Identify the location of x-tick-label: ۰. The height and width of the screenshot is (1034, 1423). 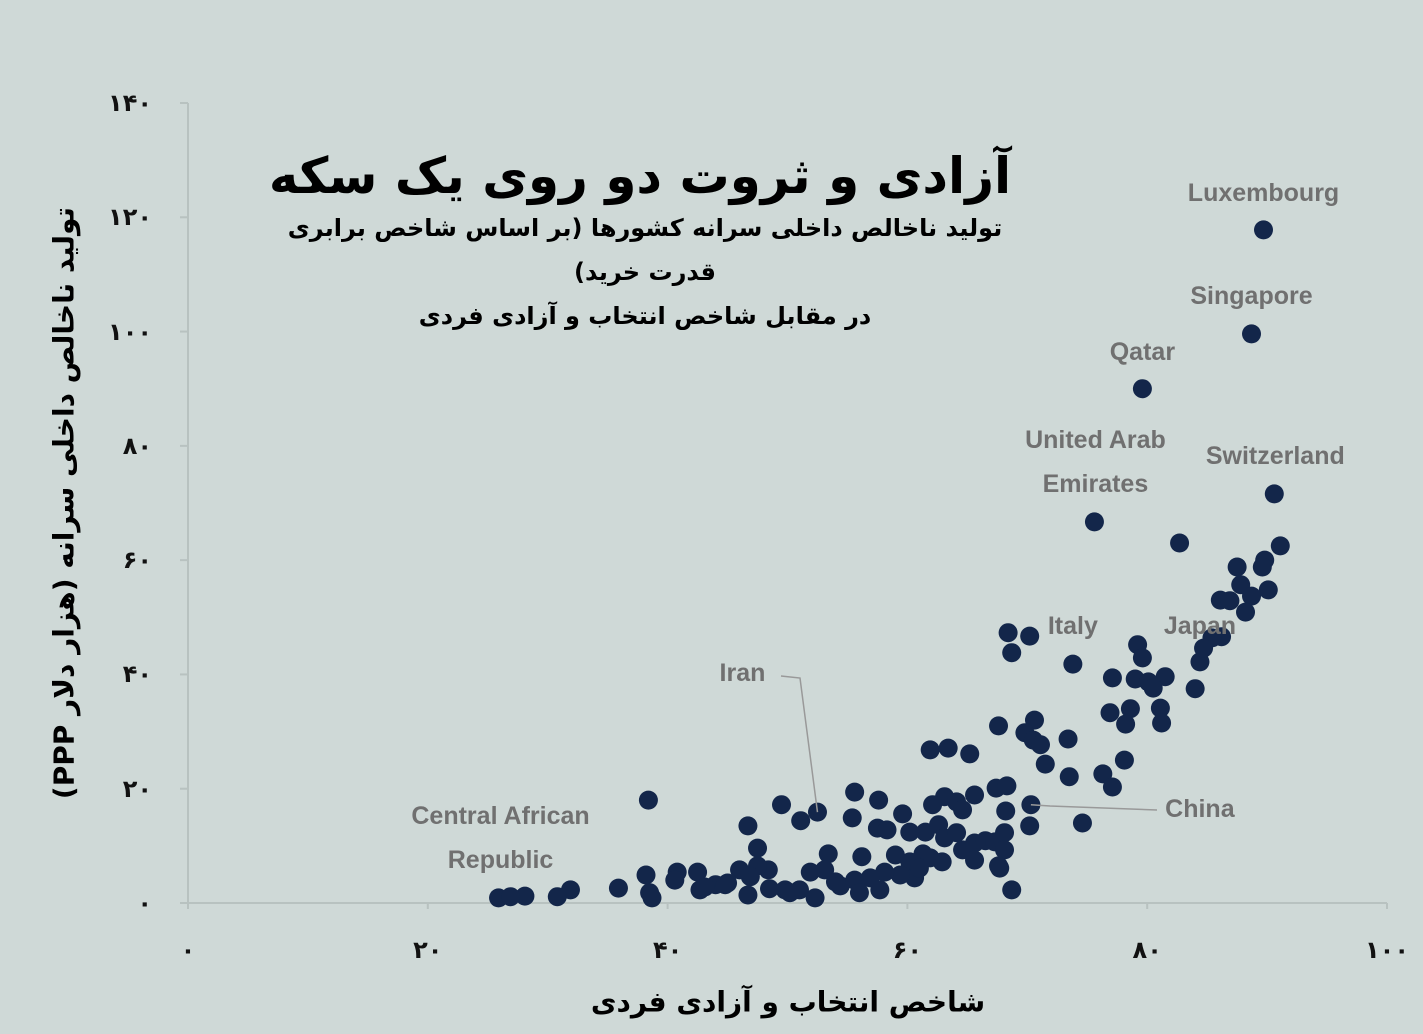
(188, 950).